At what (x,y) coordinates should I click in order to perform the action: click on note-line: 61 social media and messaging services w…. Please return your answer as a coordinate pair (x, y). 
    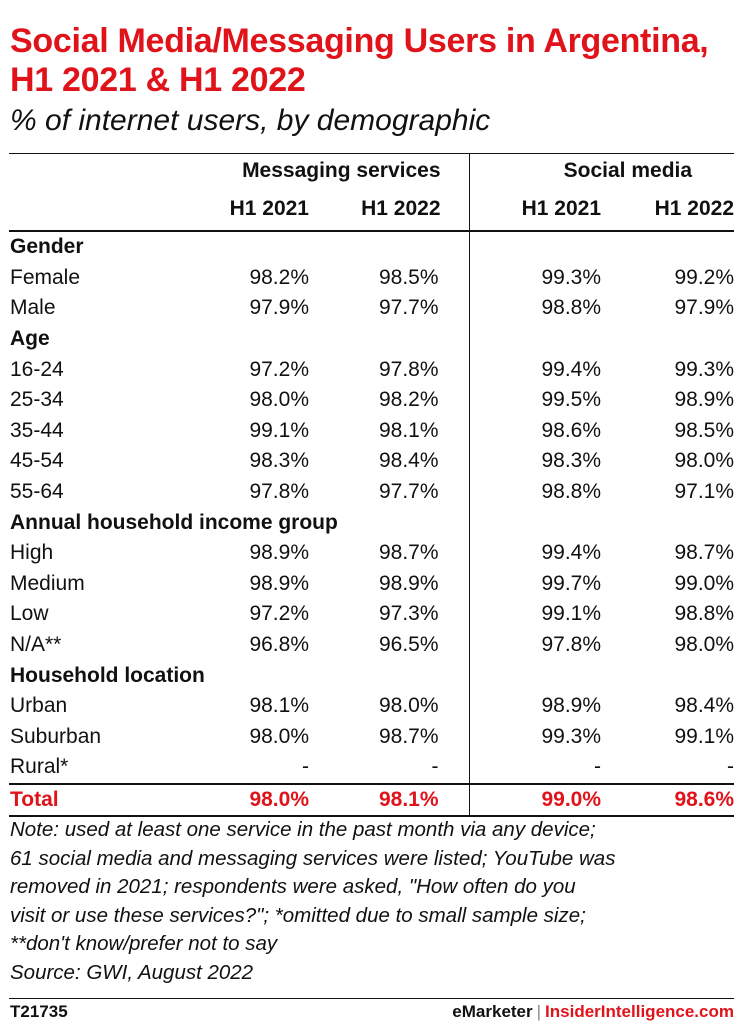
    Looking at the image, I should click on (313, 858).